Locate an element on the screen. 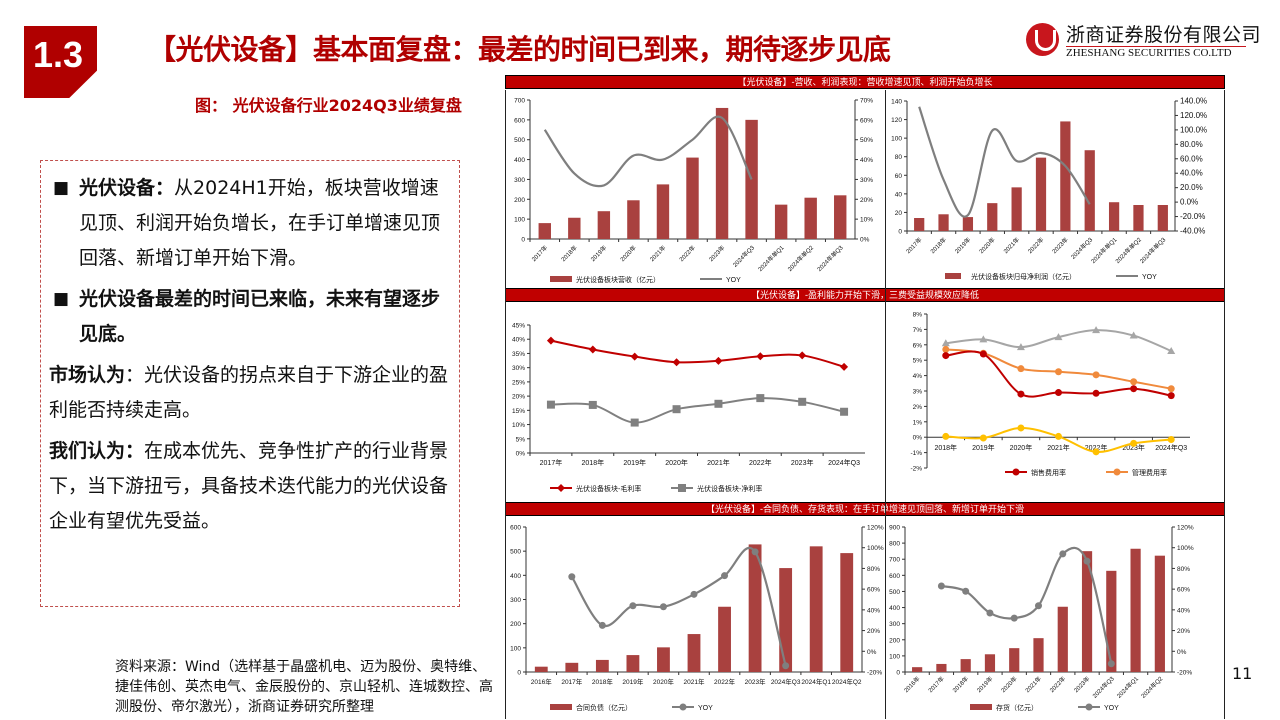 This screenshot has width=1280, height=720. y-tick-label: 400 is located at coordinates (519, 160).